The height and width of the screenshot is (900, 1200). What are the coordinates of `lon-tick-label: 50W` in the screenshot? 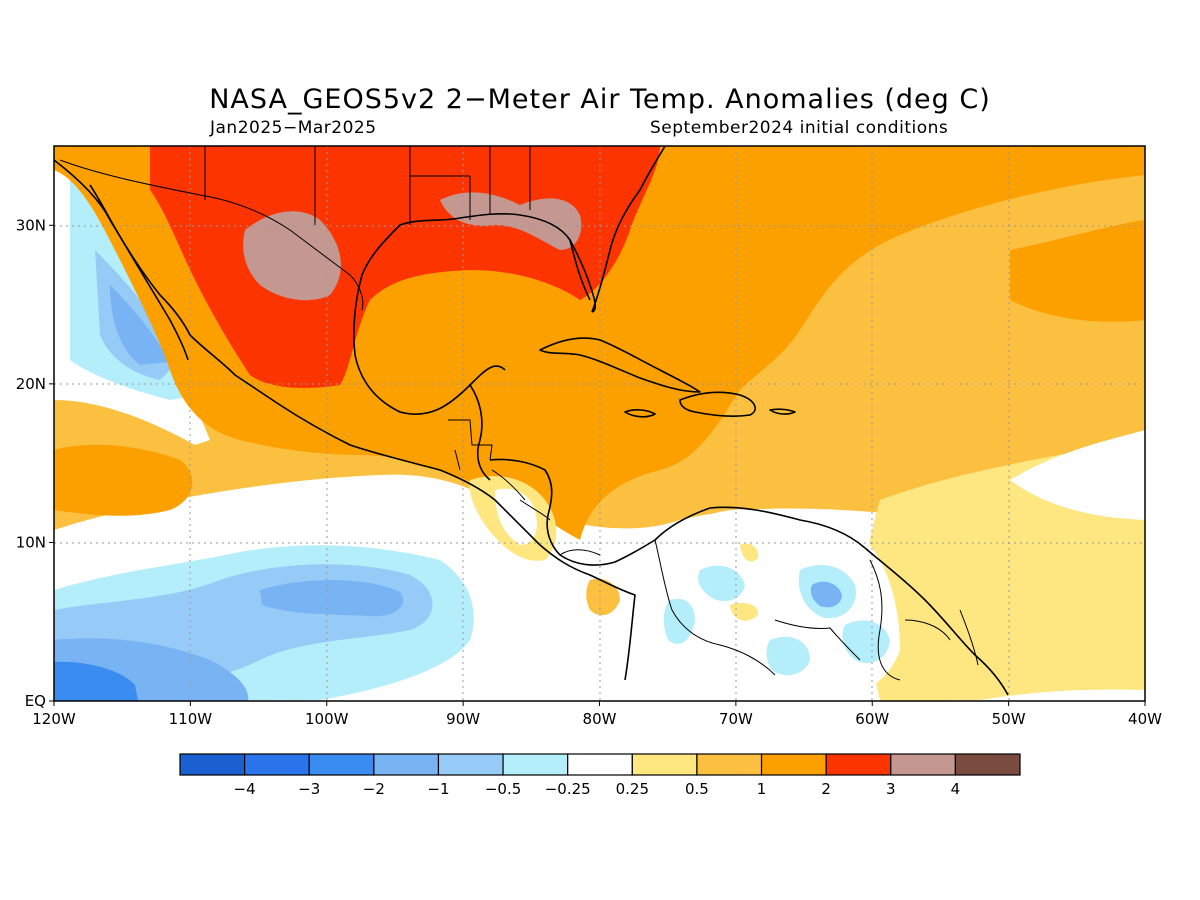 It's located at (1009, 719).